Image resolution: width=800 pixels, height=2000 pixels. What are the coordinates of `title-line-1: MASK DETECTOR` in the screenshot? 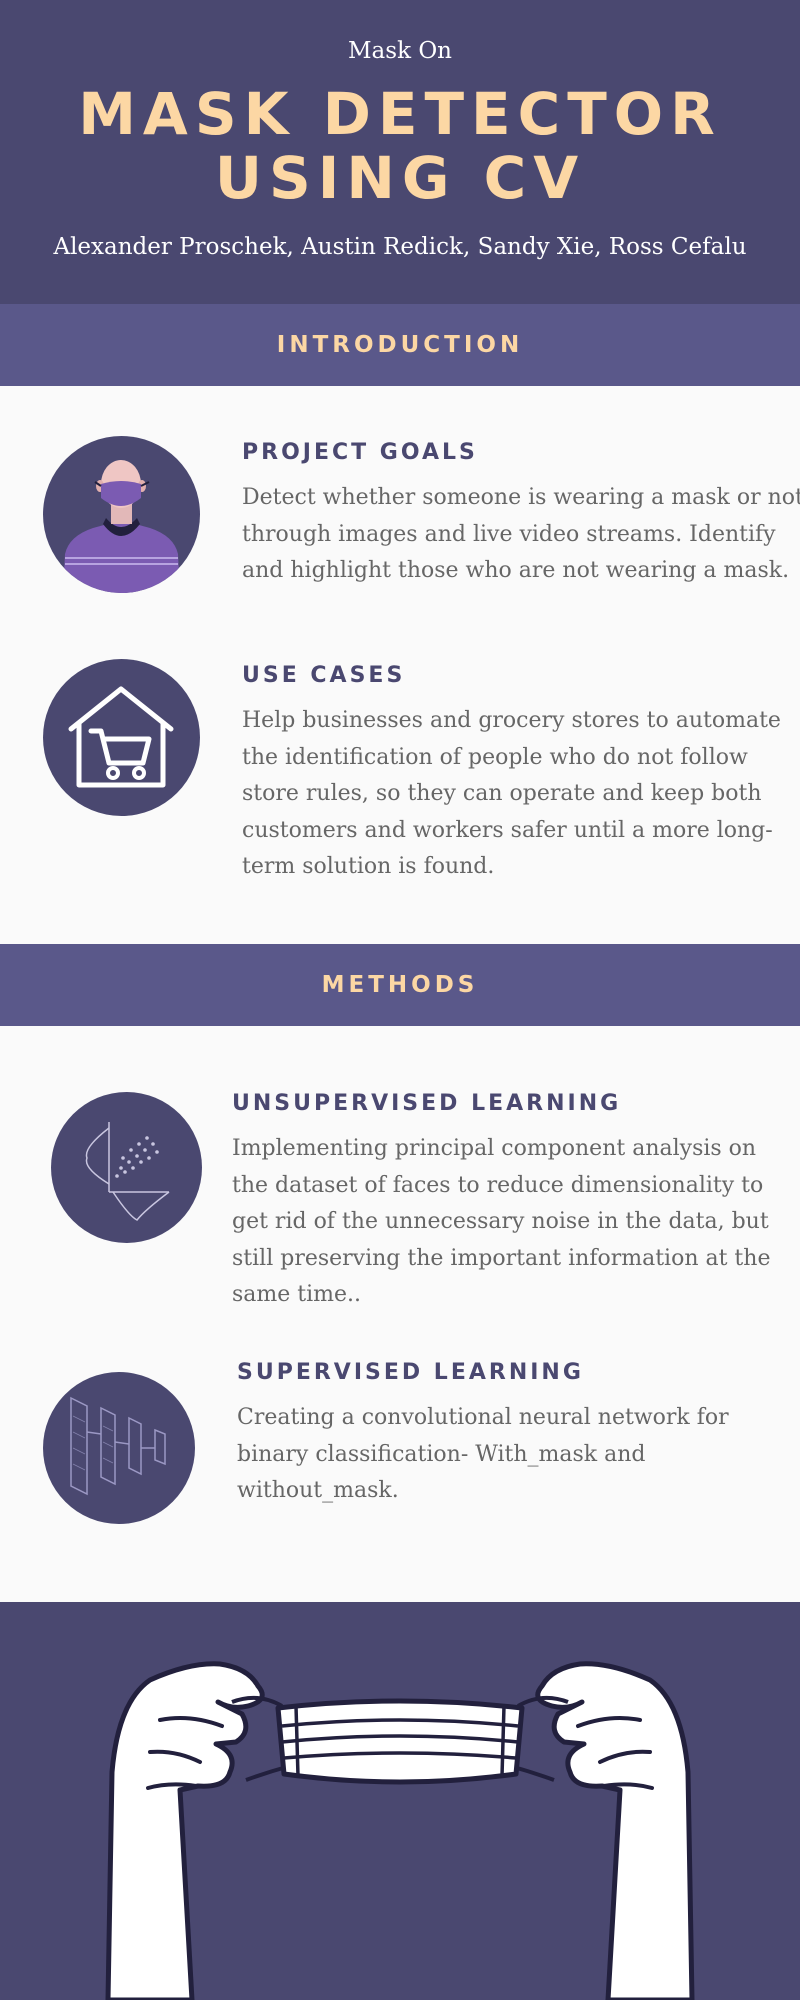 It's located at (400, 114).